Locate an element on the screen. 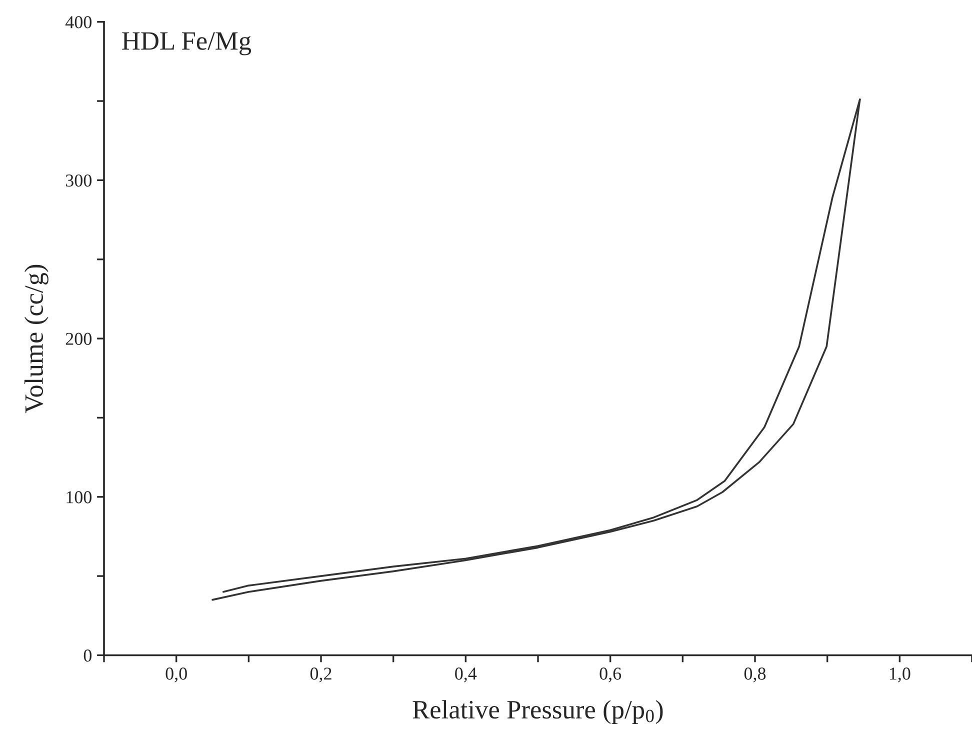  y-tick-label: 0 is located at coordinates (88, 655).